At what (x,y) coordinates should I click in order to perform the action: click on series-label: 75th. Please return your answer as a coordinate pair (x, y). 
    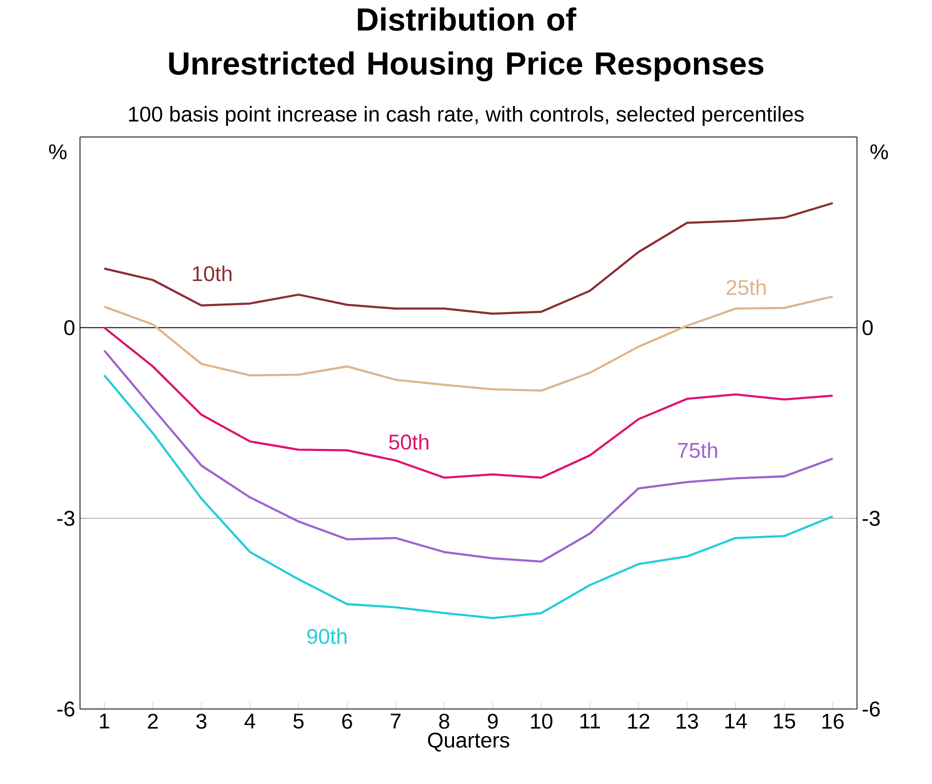
    Looking at the image, I should click on (698, 450).